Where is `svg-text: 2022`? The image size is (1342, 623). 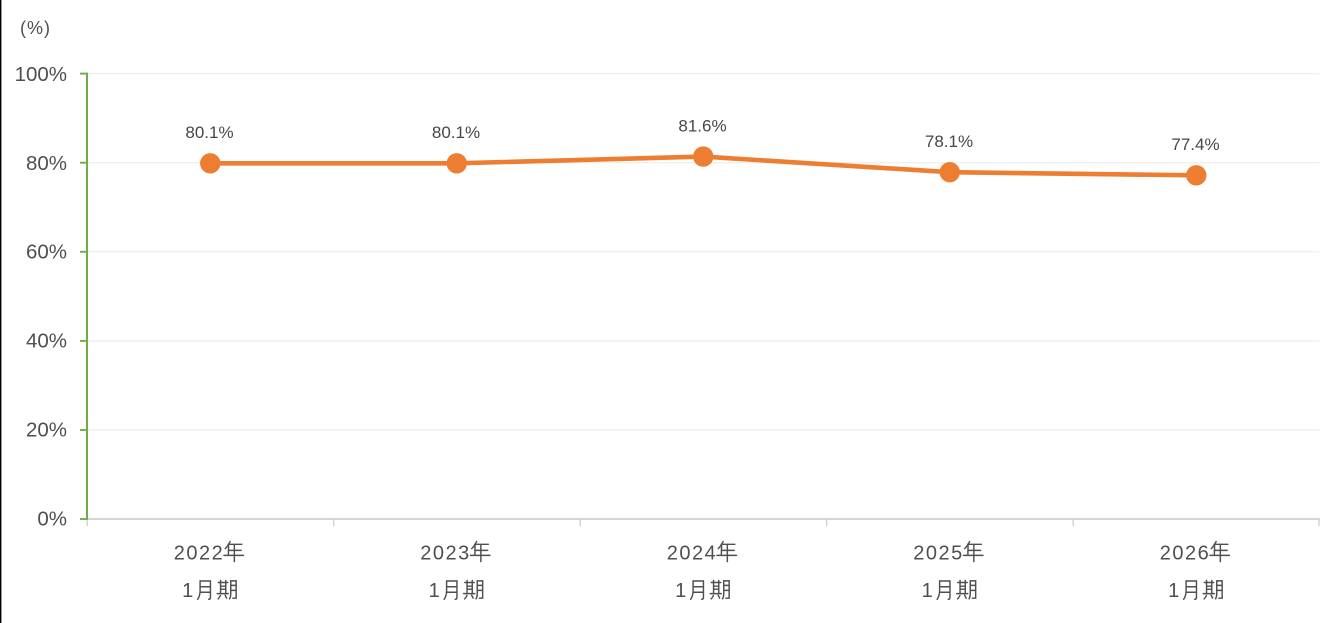
svg-text: 2022 is located at coordinates (199, 553).